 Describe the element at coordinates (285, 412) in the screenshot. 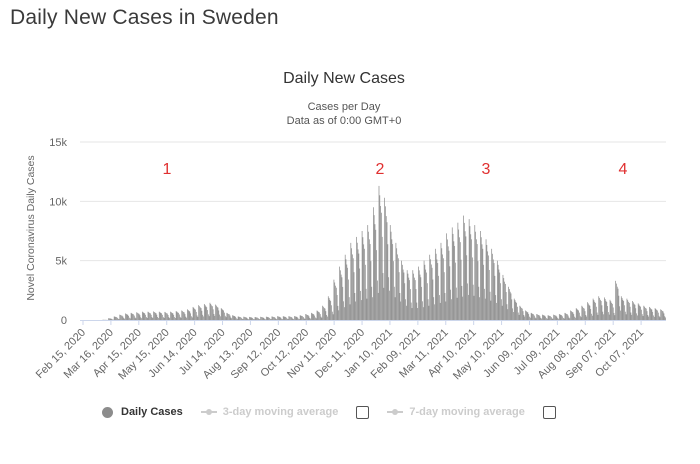

I see `legend-item-3-day-average: 3-day moving average` at that location.